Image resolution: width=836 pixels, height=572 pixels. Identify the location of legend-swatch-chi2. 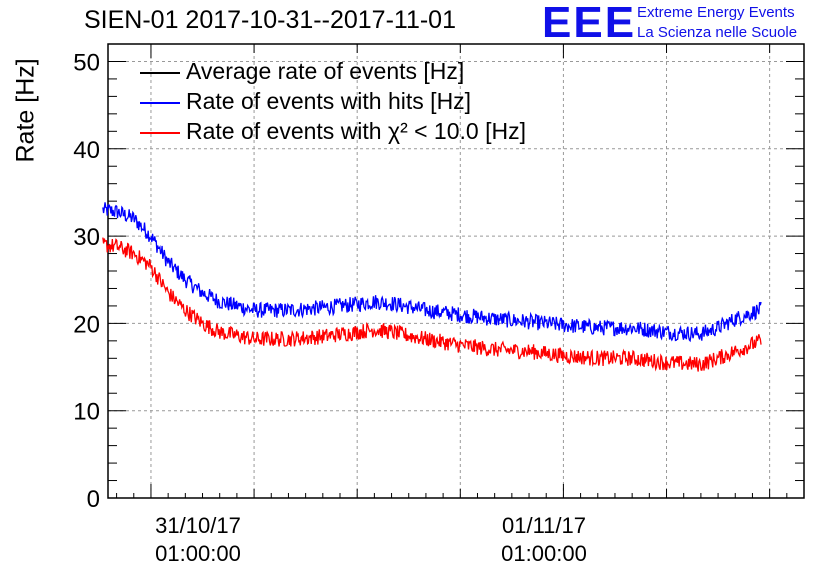
(160, 133).